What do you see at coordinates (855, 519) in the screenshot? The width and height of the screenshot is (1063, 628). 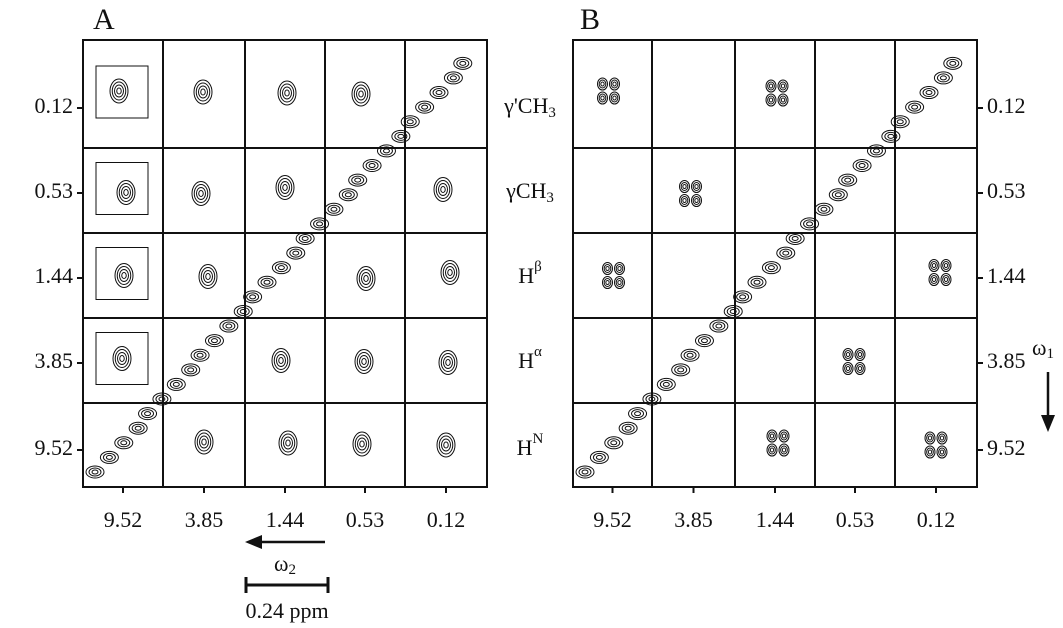 I see `column-tick-label: 0.53` at bounding box center [855, 519].